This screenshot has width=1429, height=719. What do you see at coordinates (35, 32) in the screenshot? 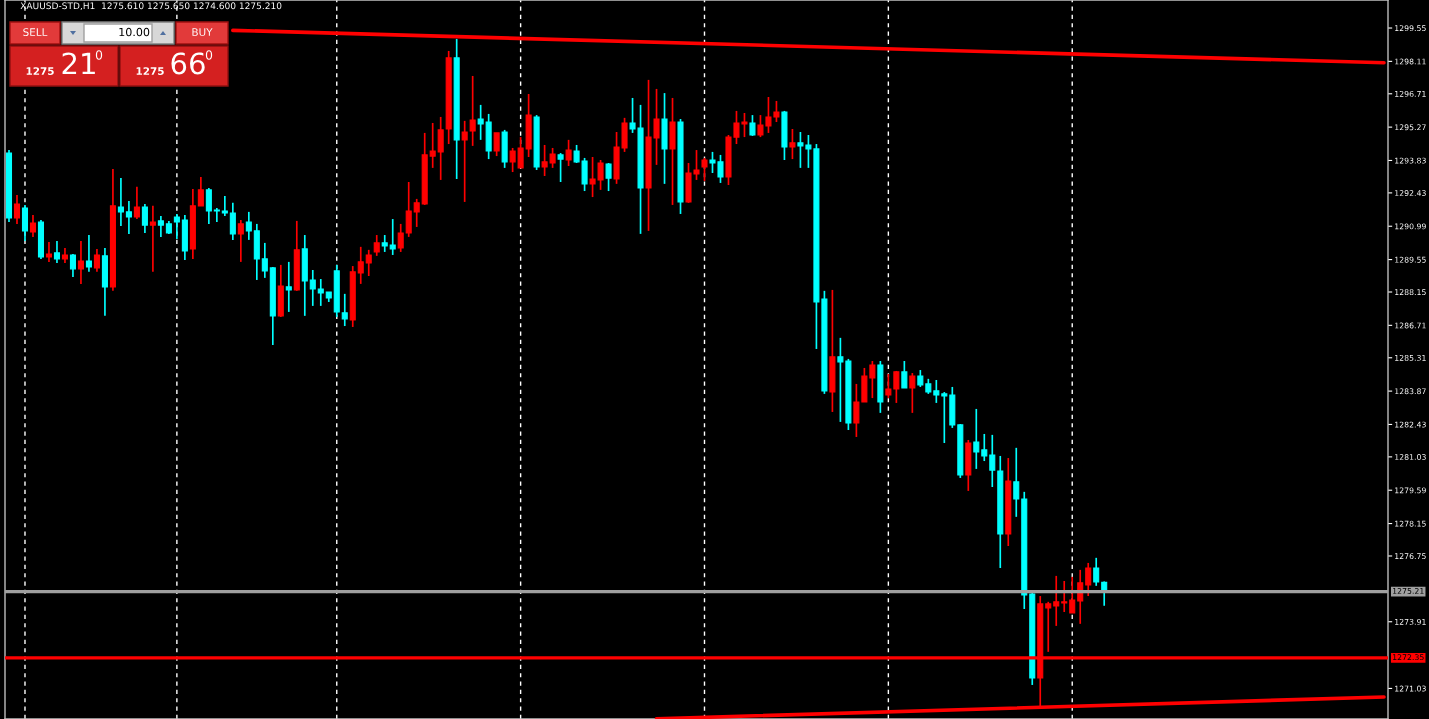
I see `annotation: SELL` at bounding box center [35, 32].